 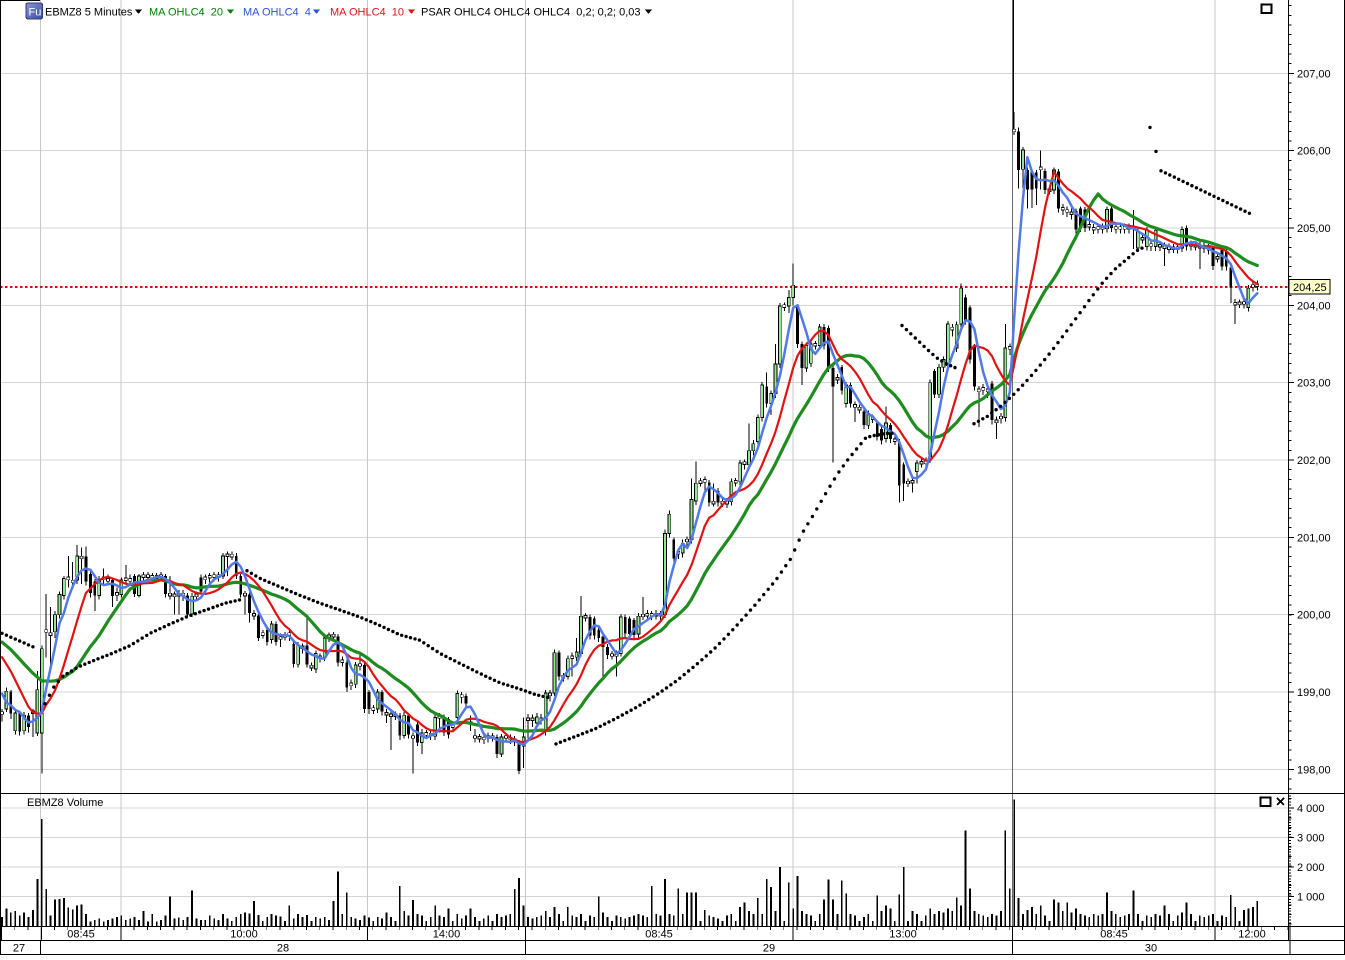 I want to click on svg-text: MA OHLC4 10, so click(x=367, y=13).